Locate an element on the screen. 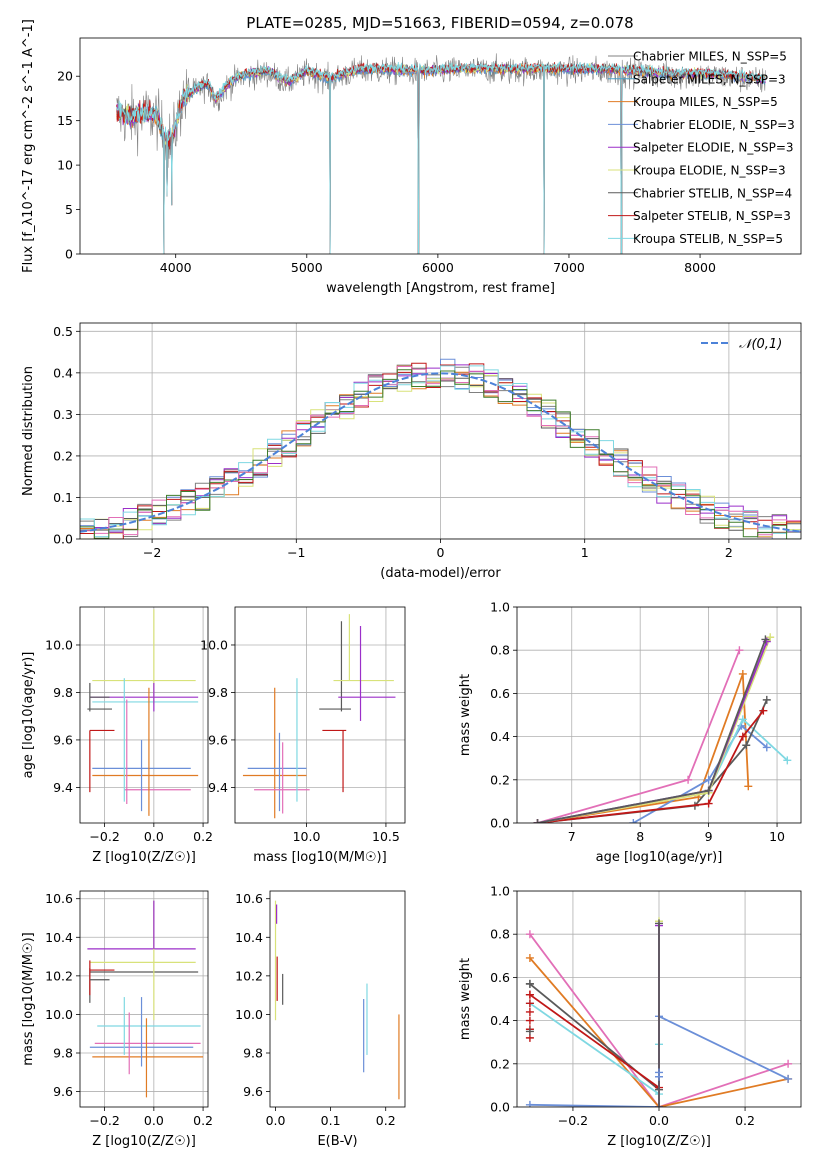 The width and height of the screenshot is (819, 1170). y-axis-label: Flux [f_λ10^-17 erg cm^-2 s^-1 A^-1] is located at coordinates (28, 146).